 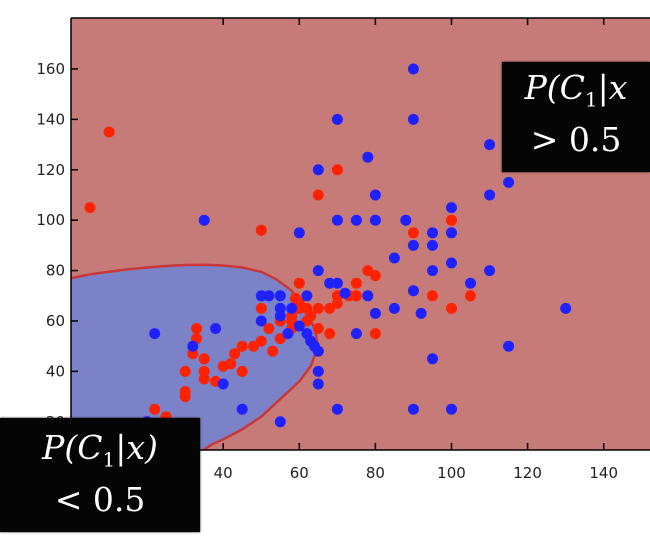 What do you see at coordinates (72, 447) in the screenshot?
I see `annotation-bottom-prefix: P(C` at bounding box center [72, 447].